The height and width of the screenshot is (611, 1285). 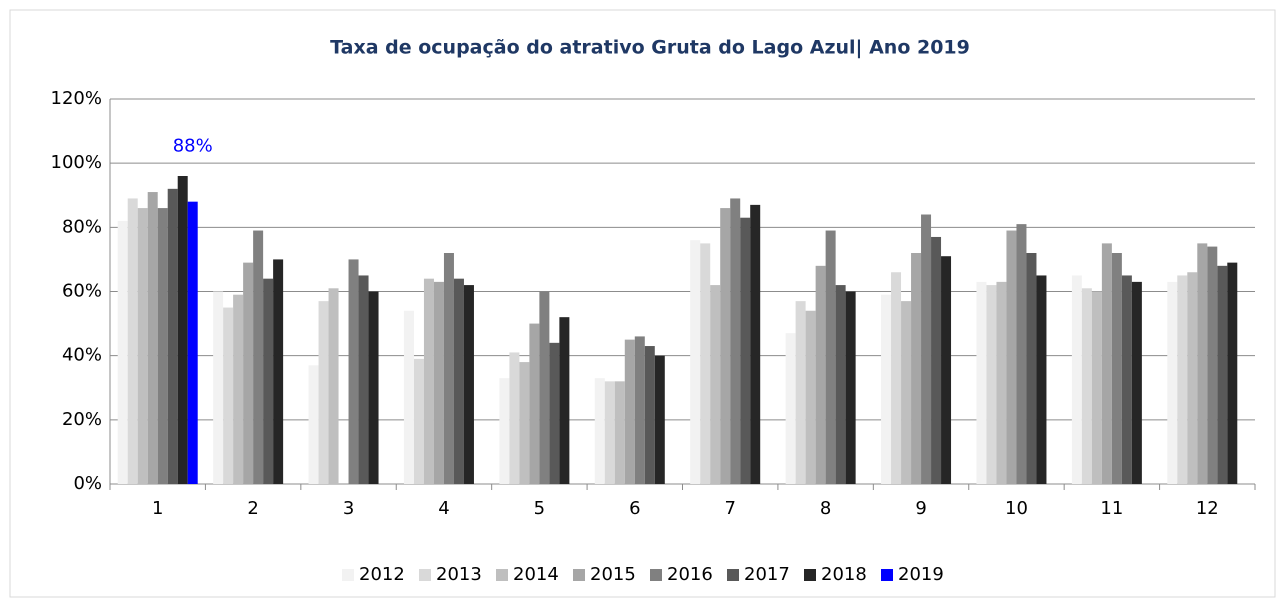 What do you see at coordinates (82, 291) in the screenshot?
I see `y-tick-label: 60%` at bounding box center [82, 291].